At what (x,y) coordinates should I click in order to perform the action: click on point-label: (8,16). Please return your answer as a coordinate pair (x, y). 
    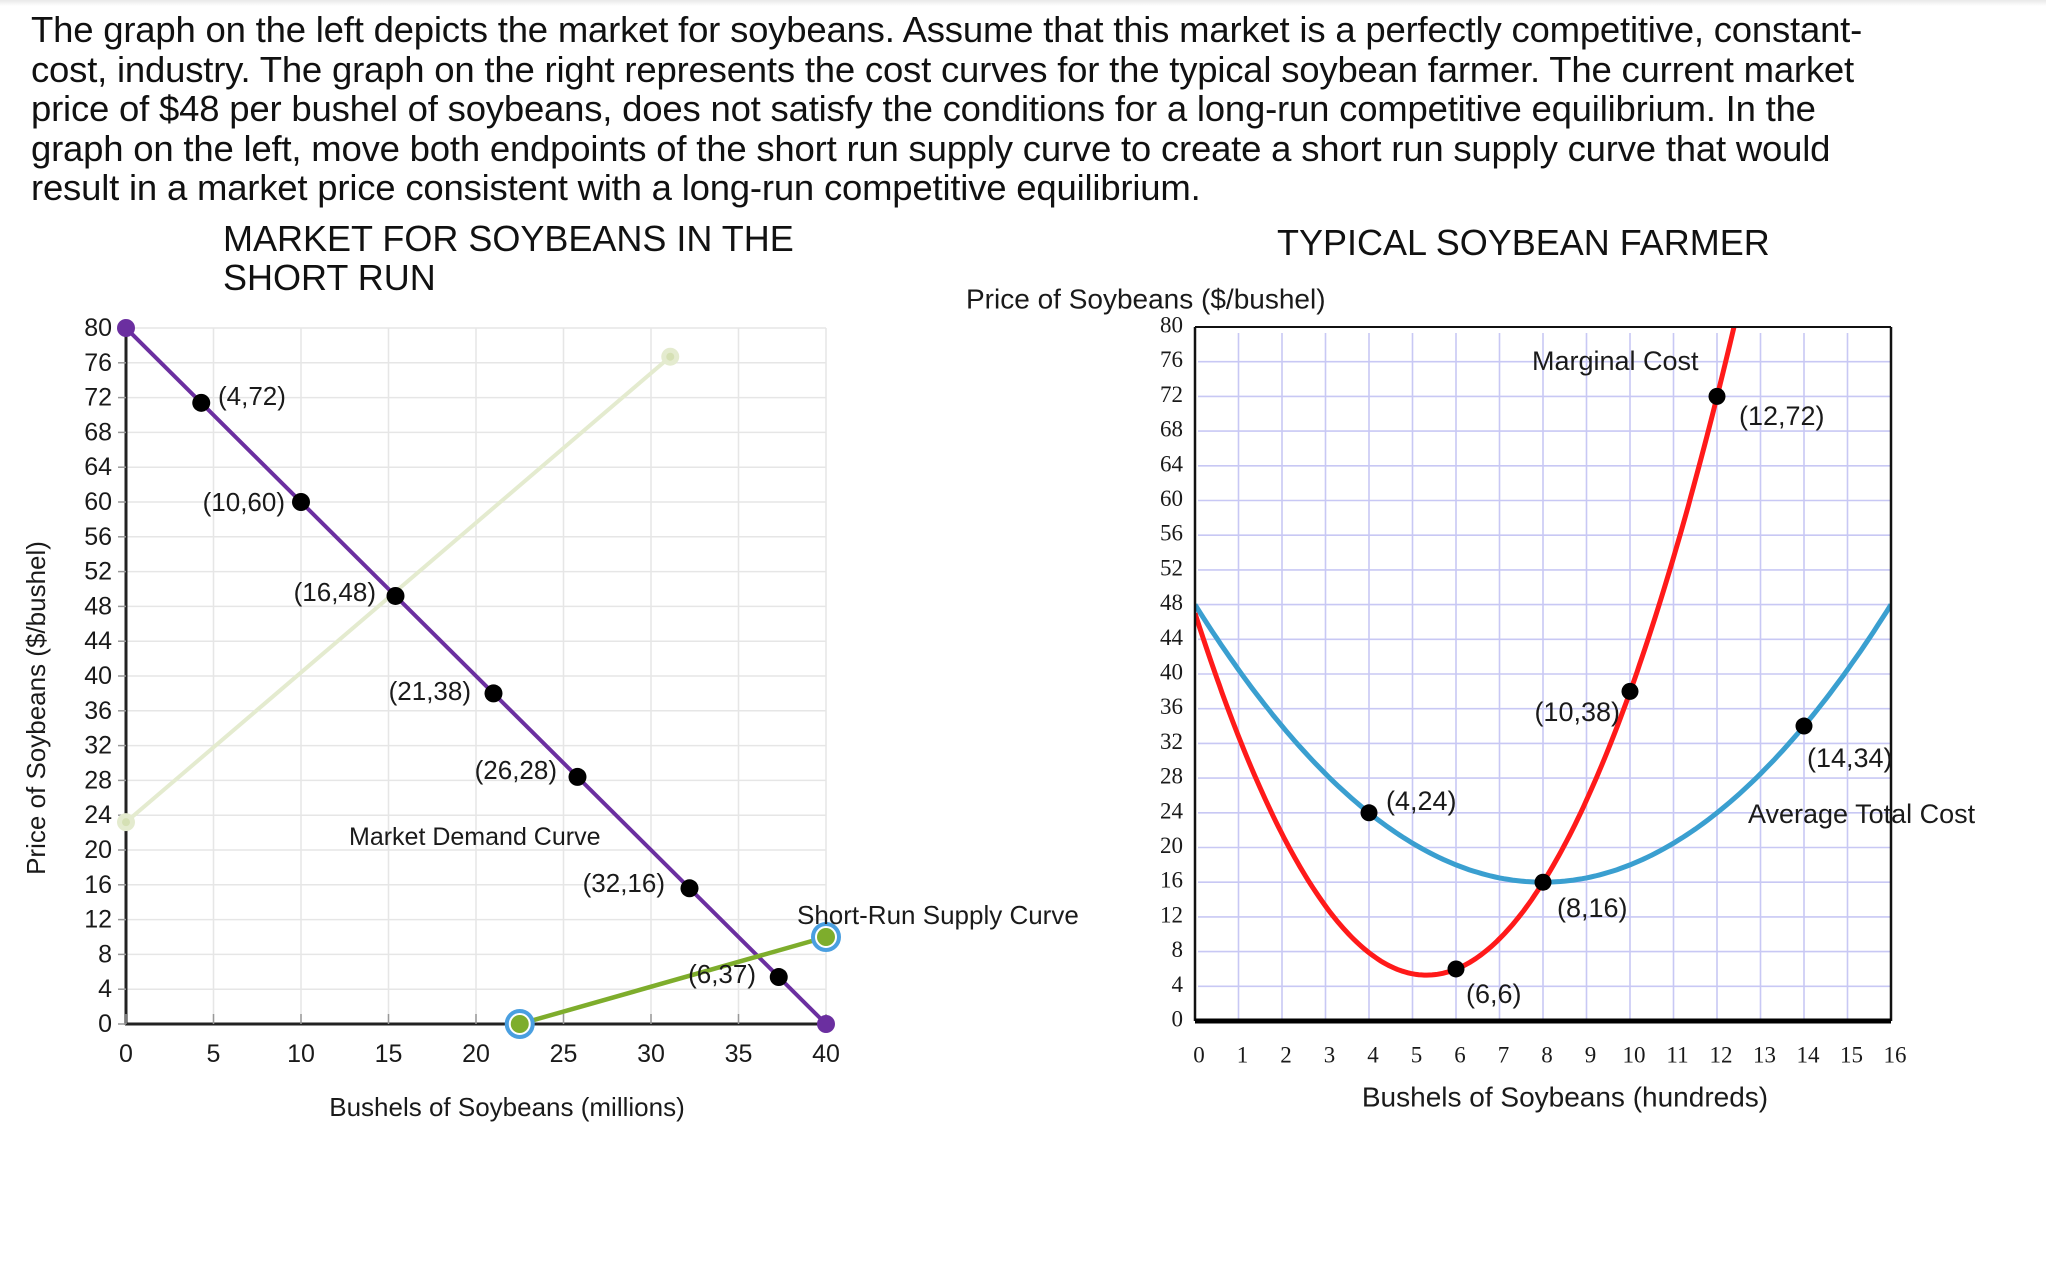
    Looking at the image, I should click on (1592, 908).